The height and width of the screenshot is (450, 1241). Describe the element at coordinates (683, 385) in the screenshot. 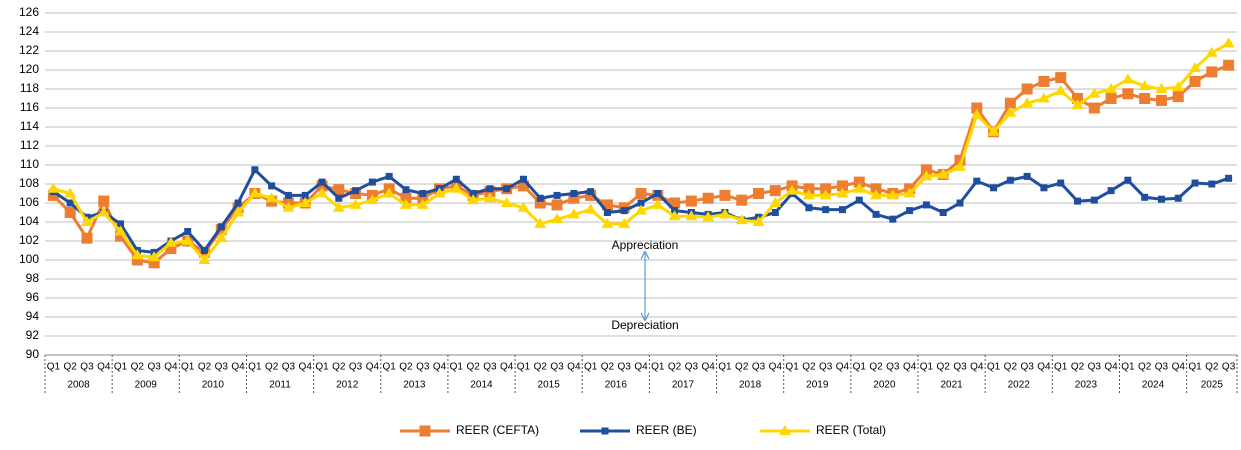

I see `x-group-label: 2017` at that location.